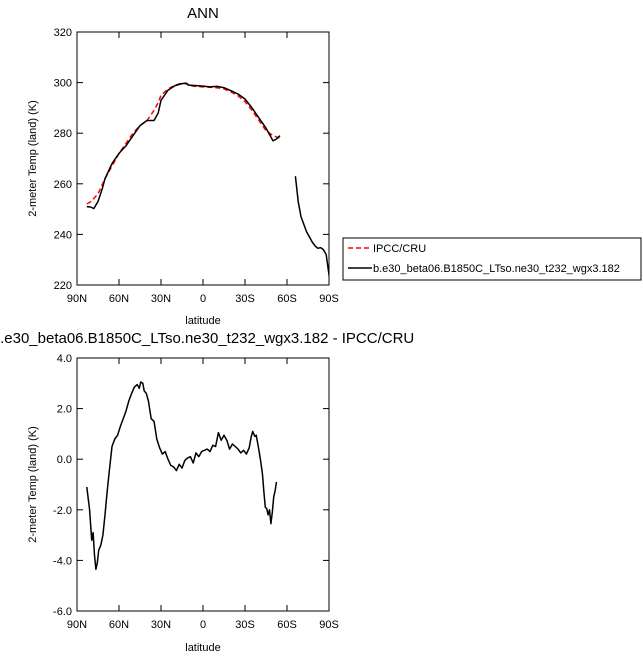  Describe the element at coordinates (77, 299) in the screenshot. I see `top-x-tick-label: 90N` at that location.